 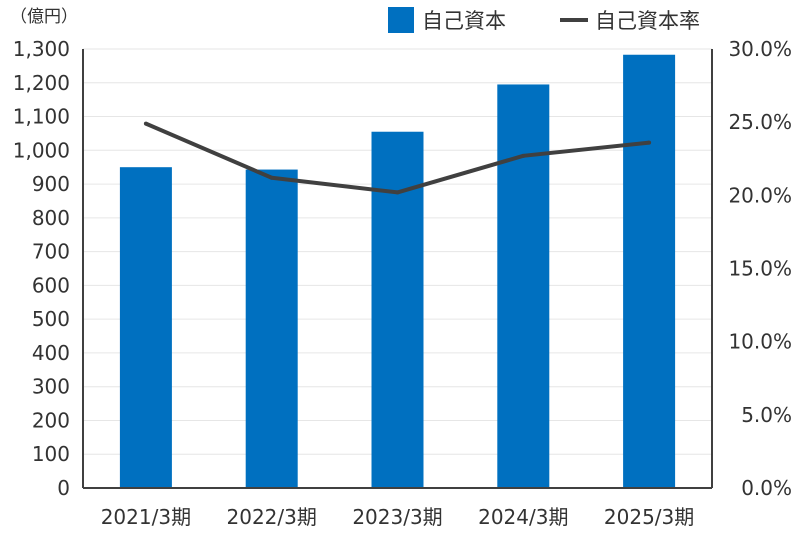 What do you see at coordinates (766, 415) in the screenshot?
I see `right-tick-label: 5.0%` at bounding box center [766, 415].